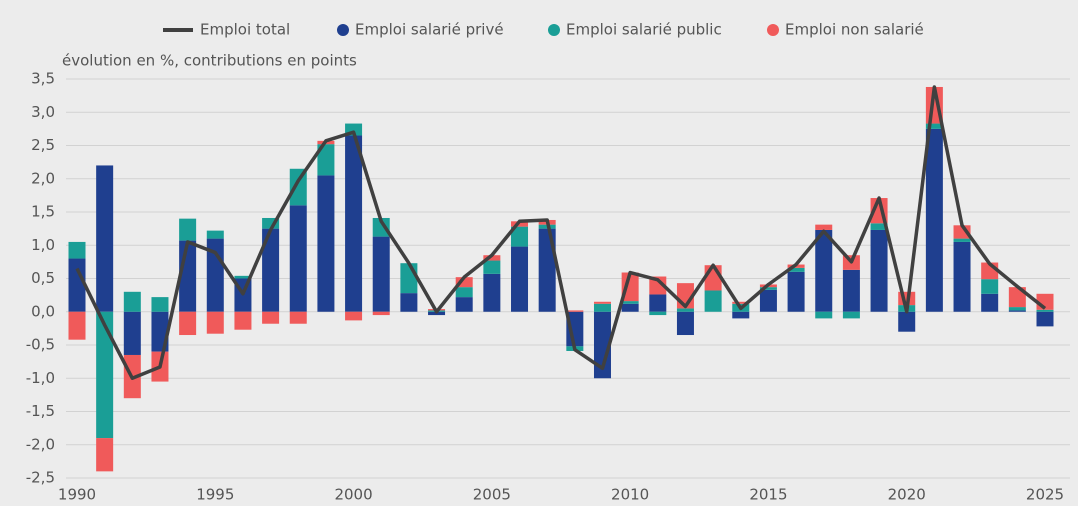 The height and width of the screenshot is (506, 1078). What do you see at coordinates (43, 212) in the screenshot?
I see `y-tick-label: 1,5` at bounding box center [43, 212].